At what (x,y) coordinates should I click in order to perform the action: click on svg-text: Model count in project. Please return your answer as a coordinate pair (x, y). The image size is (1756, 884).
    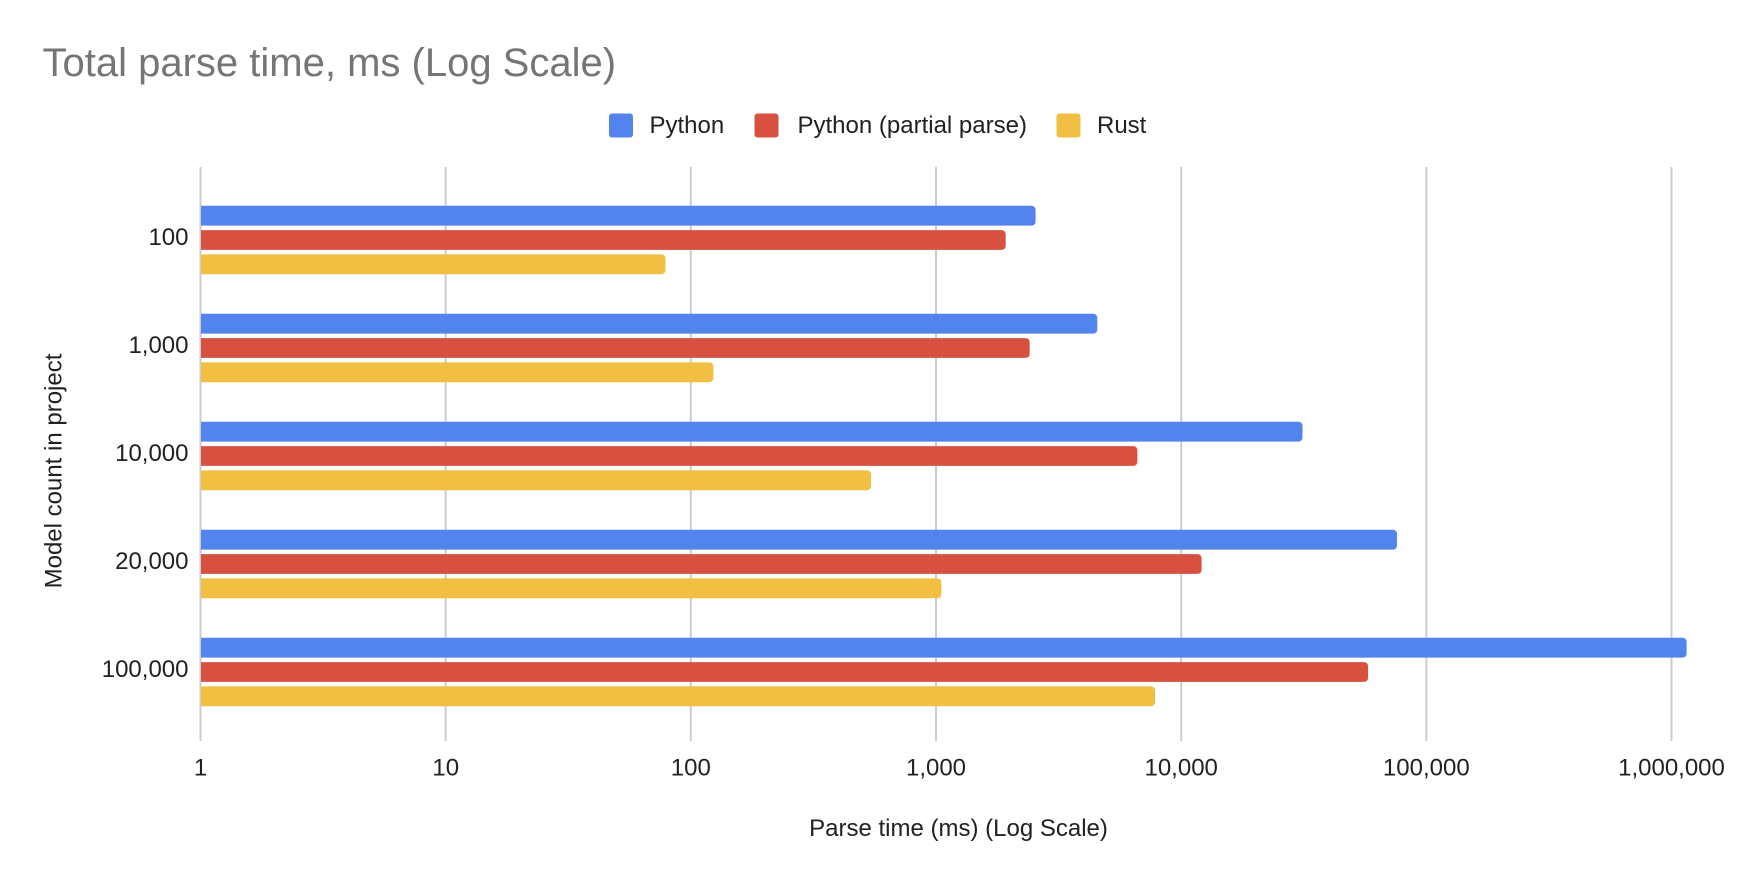
    Looking at the image, I should click on (53, 470).